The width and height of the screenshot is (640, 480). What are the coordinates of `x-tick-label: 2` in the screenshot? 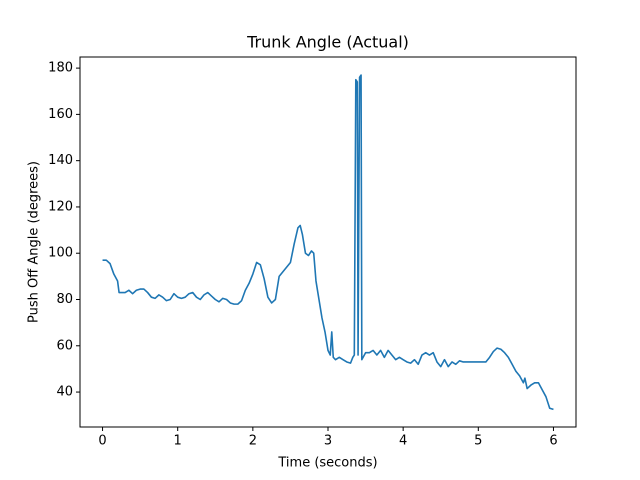 It's located at (253, 441).